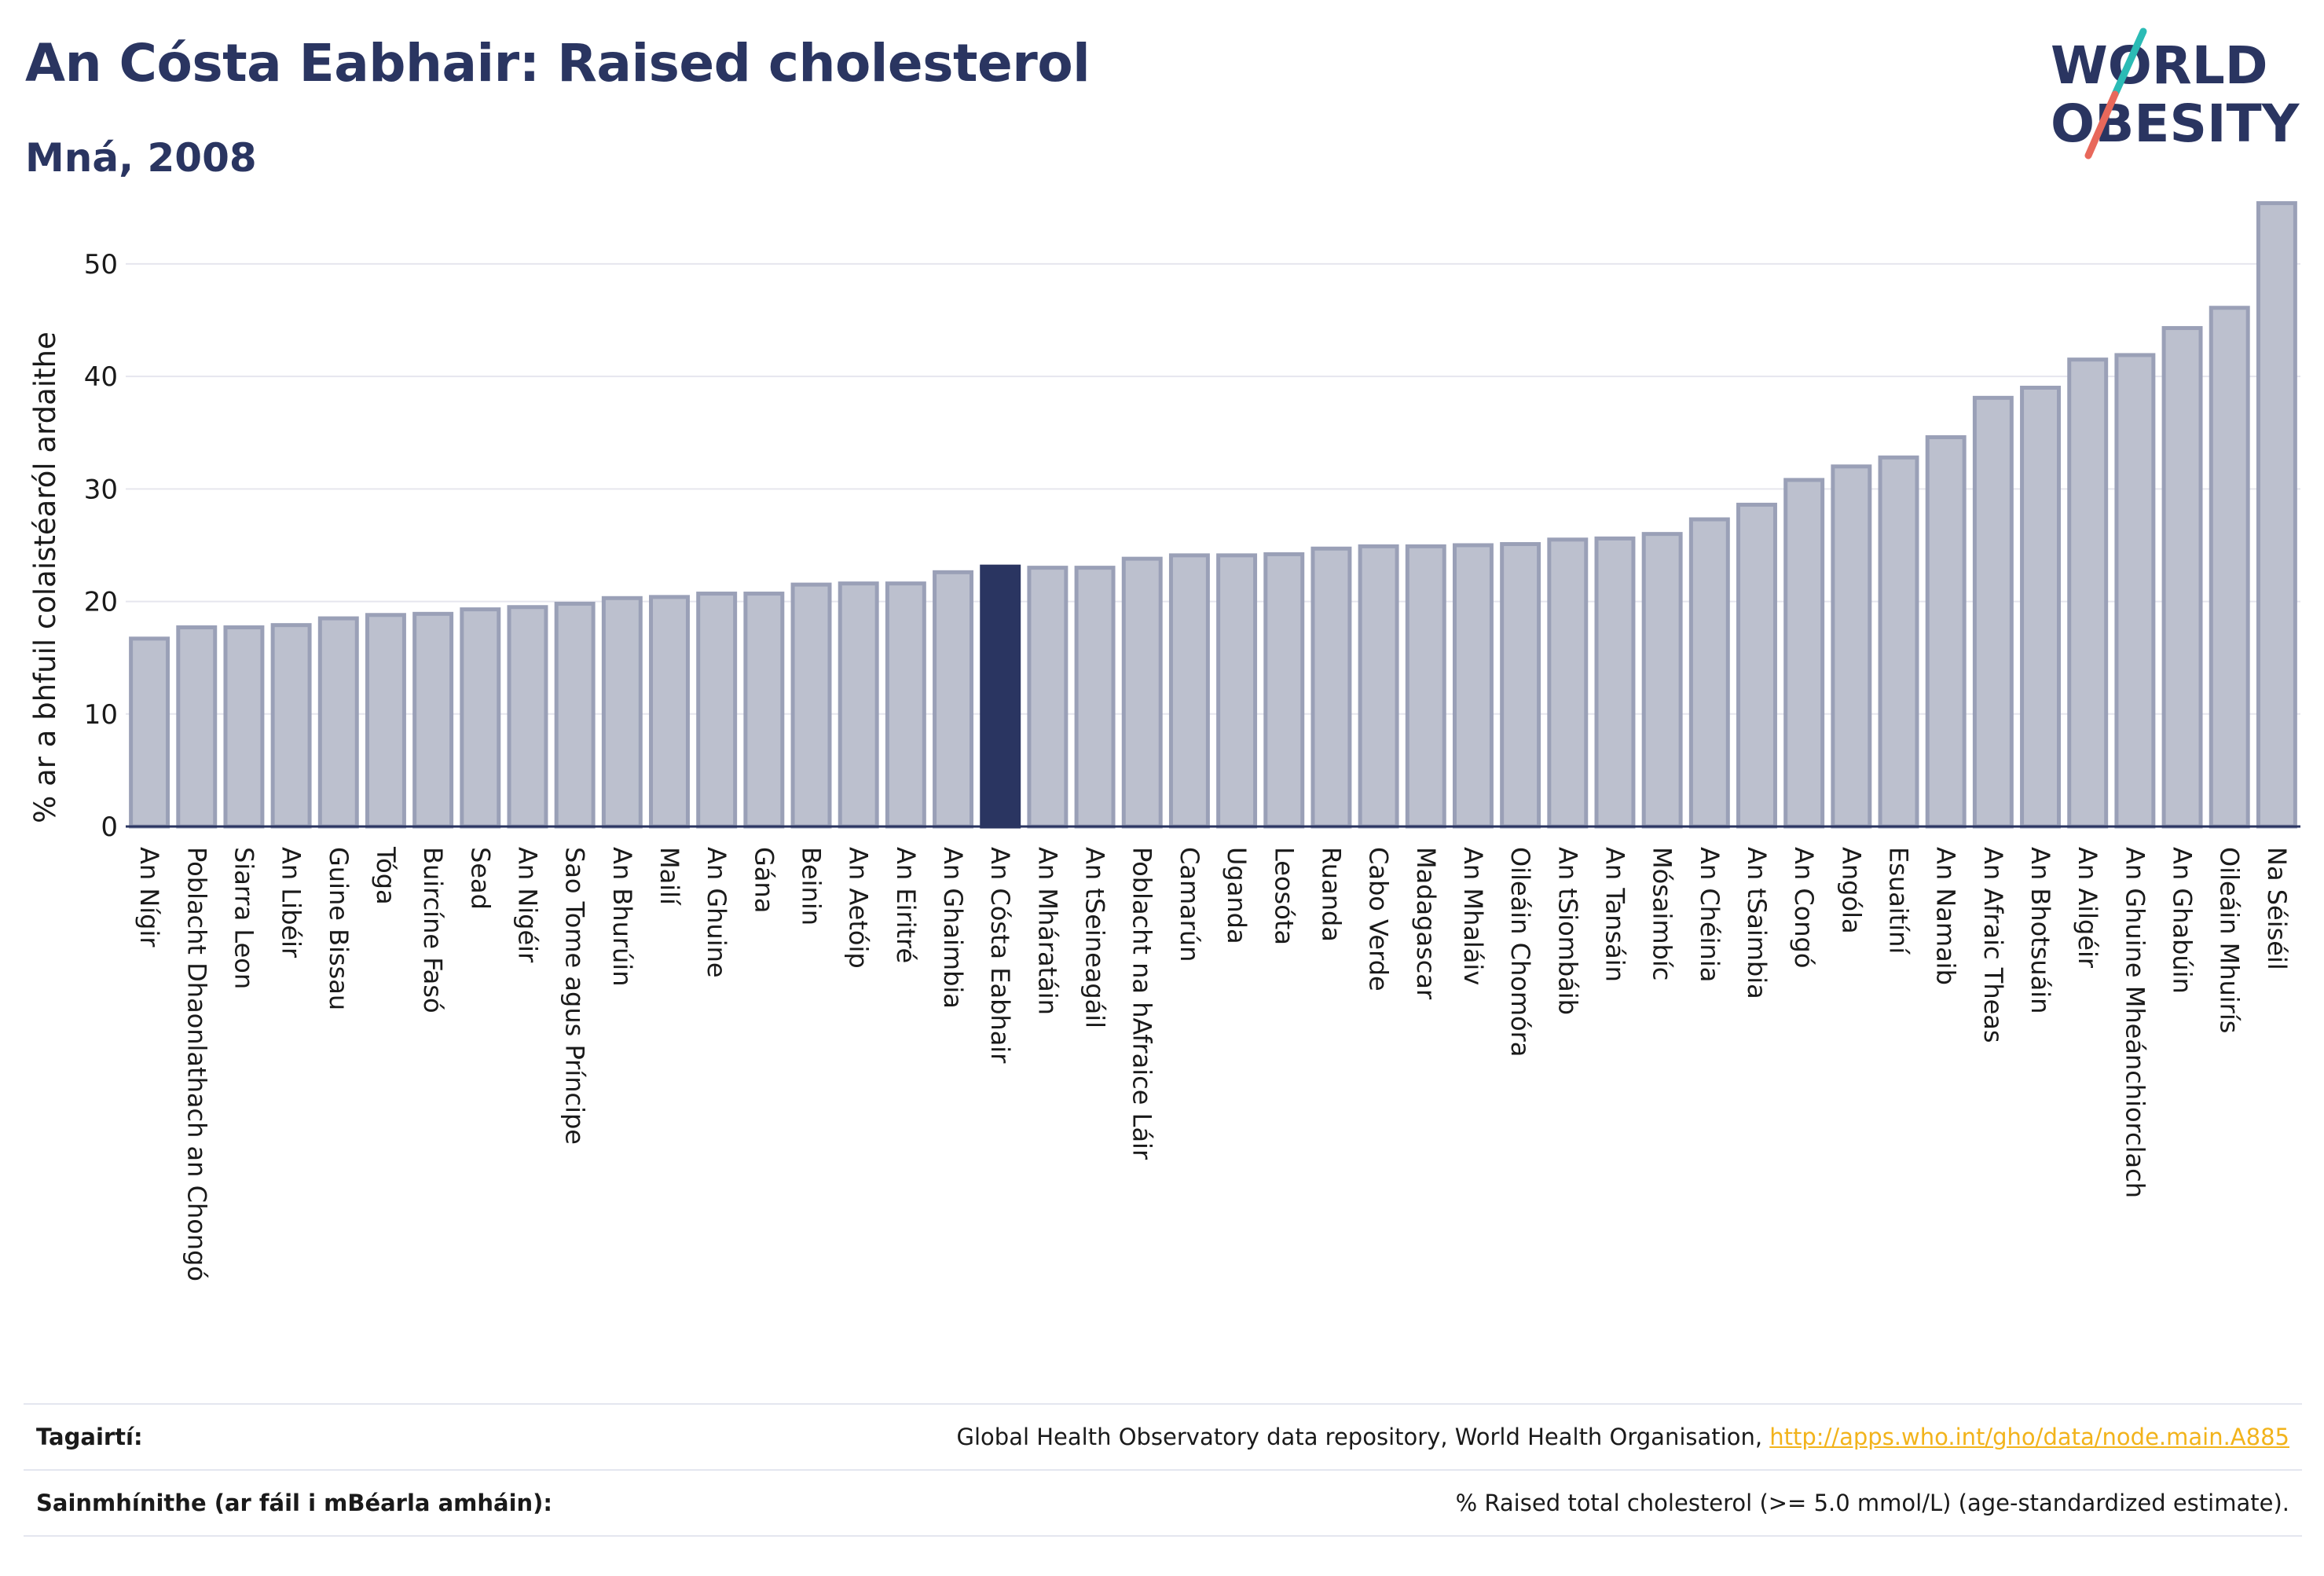  Describe the element at coordinates (622, 916) in the screenshot. I see `x-tick-label: An Bhurúin` at that location.